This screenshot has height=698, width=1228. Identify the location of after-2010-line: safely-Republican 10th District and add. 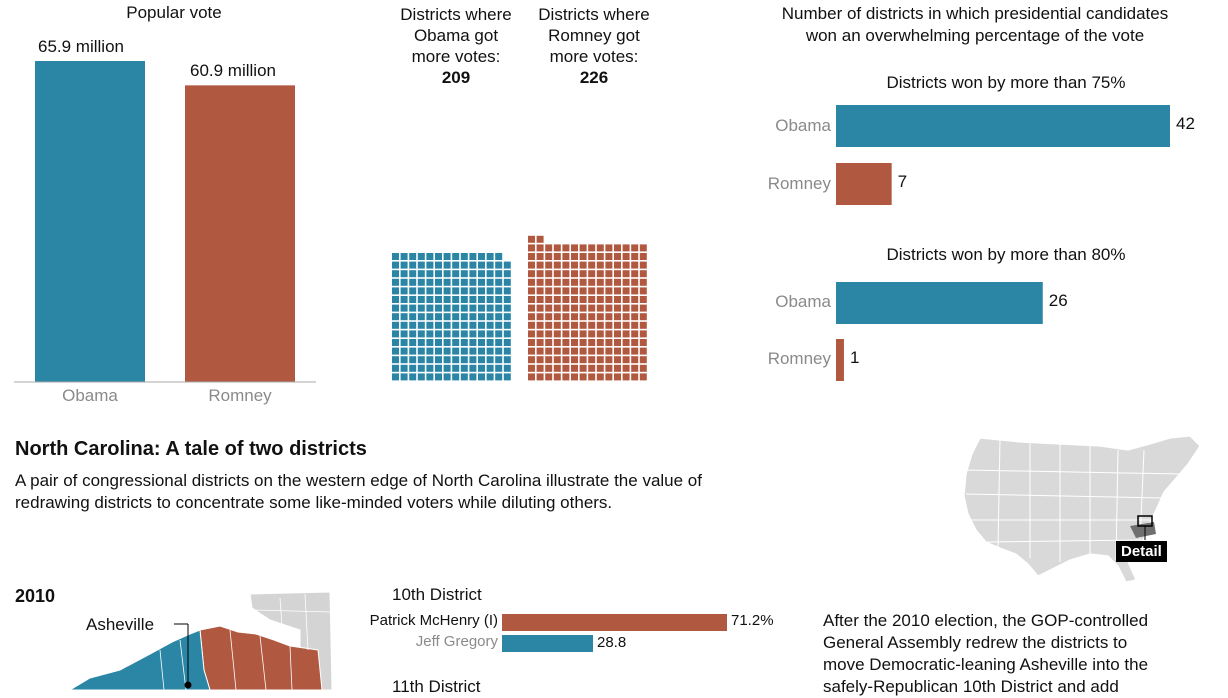
(971, 686).